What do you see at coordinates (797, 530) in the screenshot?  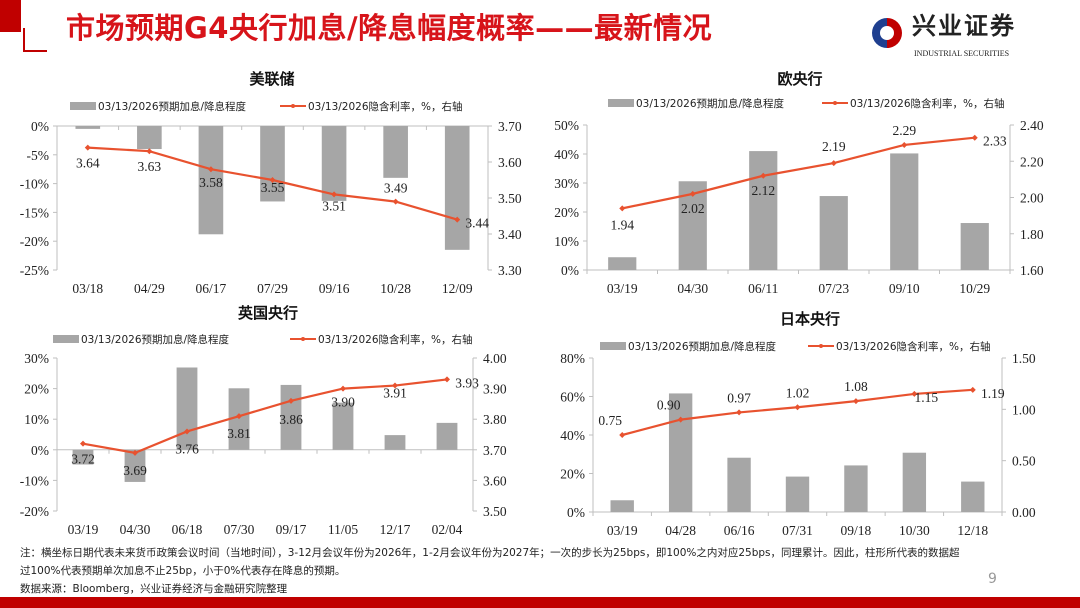 I see `x-tick-label: 07/31` at bounding box center [797, 530].